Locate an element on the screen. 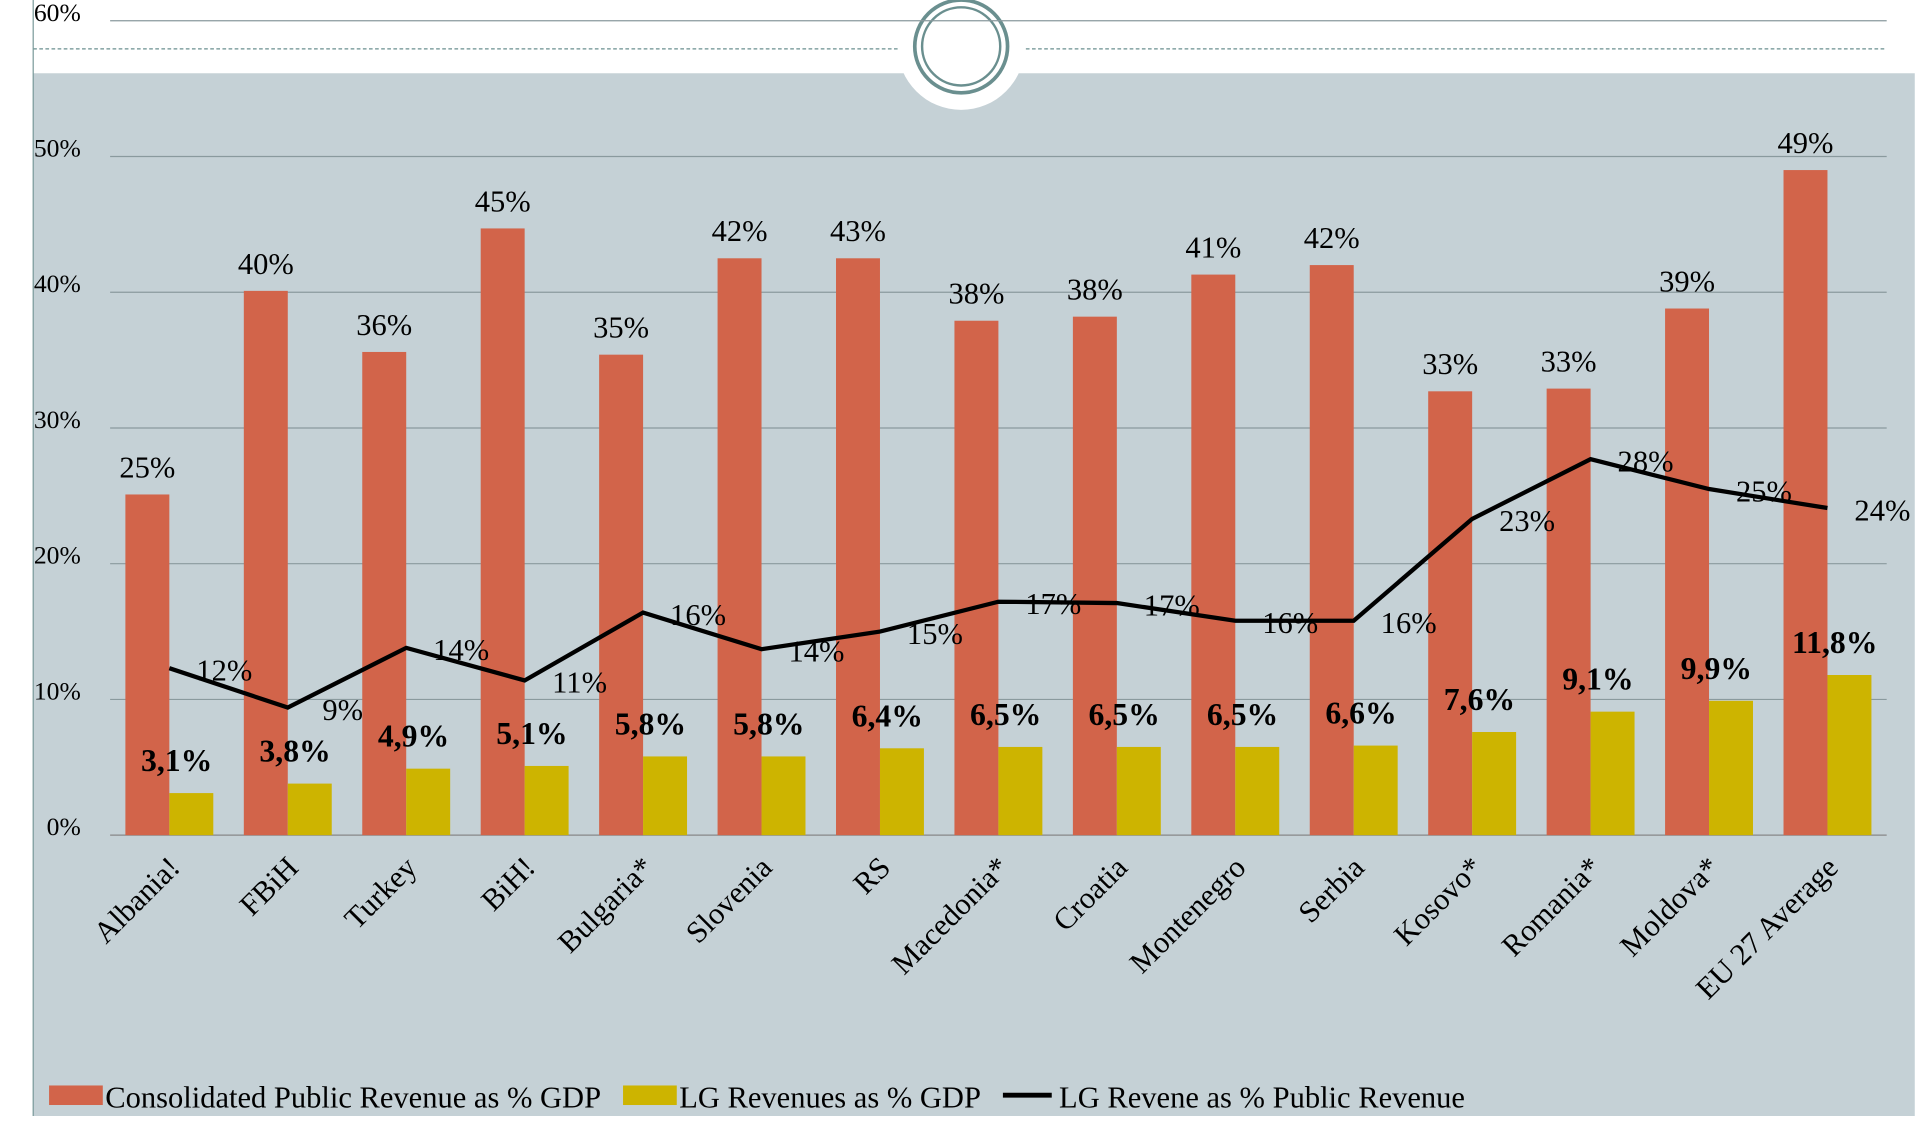  data-label: 43% is located at coordinates (858, 231).